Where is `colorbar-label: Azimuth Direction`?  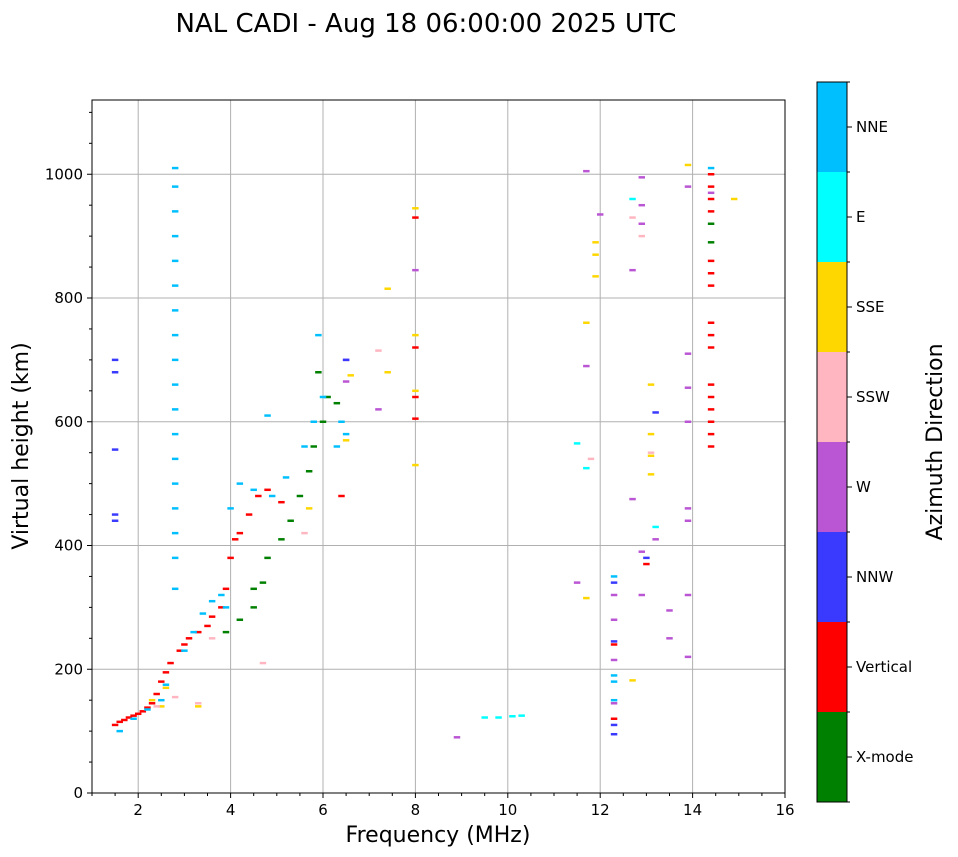 colorbar-label: Azimuth Direction is located at coordinates (935, 441).